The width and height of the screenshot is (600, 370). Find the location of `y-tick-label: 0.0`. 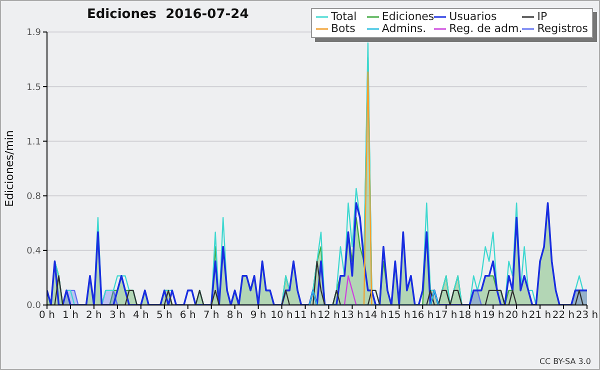

y-tick-label: 0.0 is located at coordinates (34, 306).